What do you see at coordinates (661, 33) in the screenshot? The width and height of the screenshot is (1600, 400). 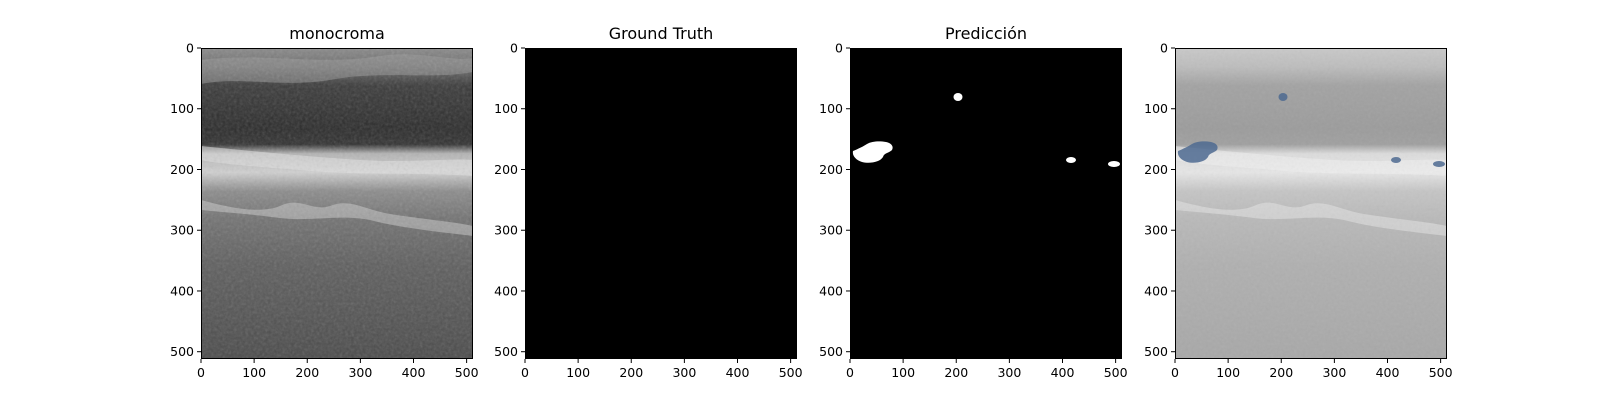 I see `panel-title: Ground Truth` at bounding box center [661, 33].